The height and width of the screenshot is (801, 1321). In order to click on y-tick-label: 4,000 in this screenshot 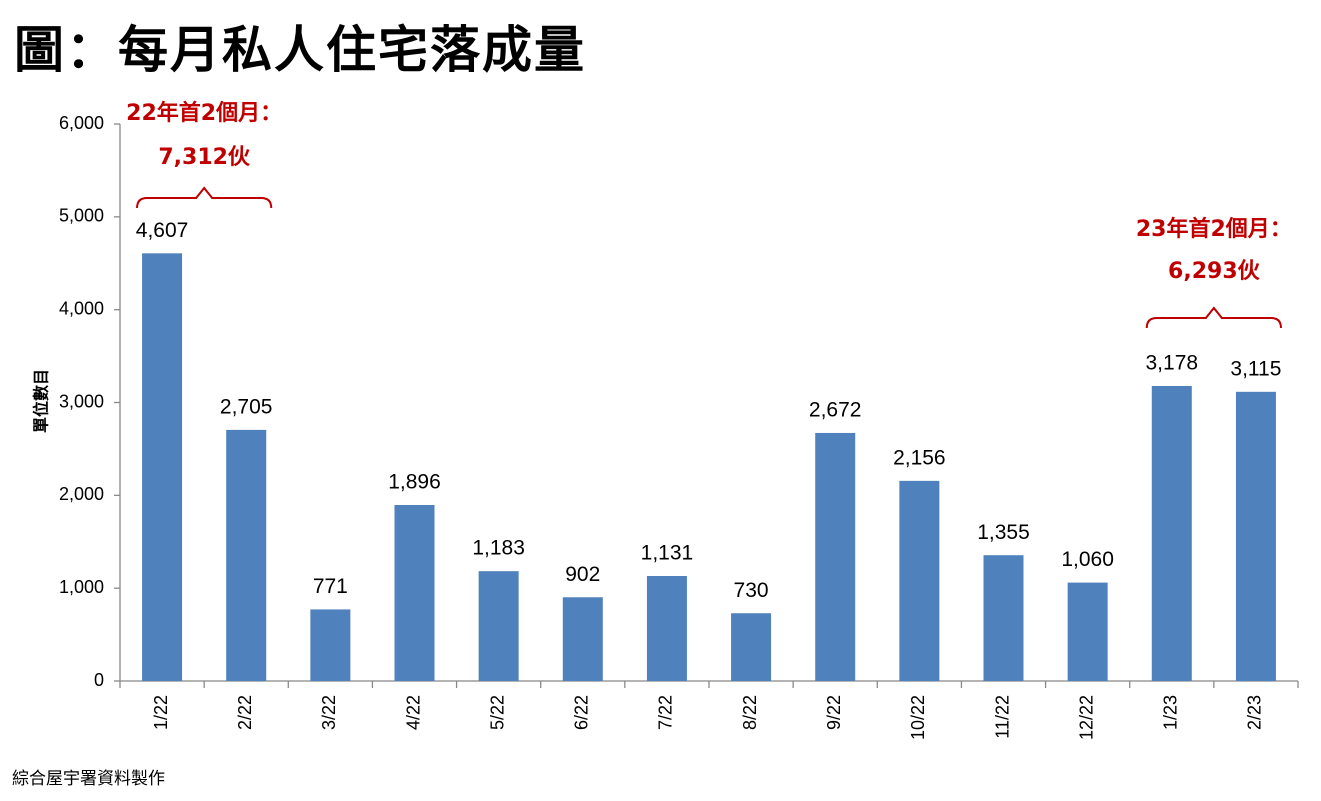, I will do `click(81, 308)`.